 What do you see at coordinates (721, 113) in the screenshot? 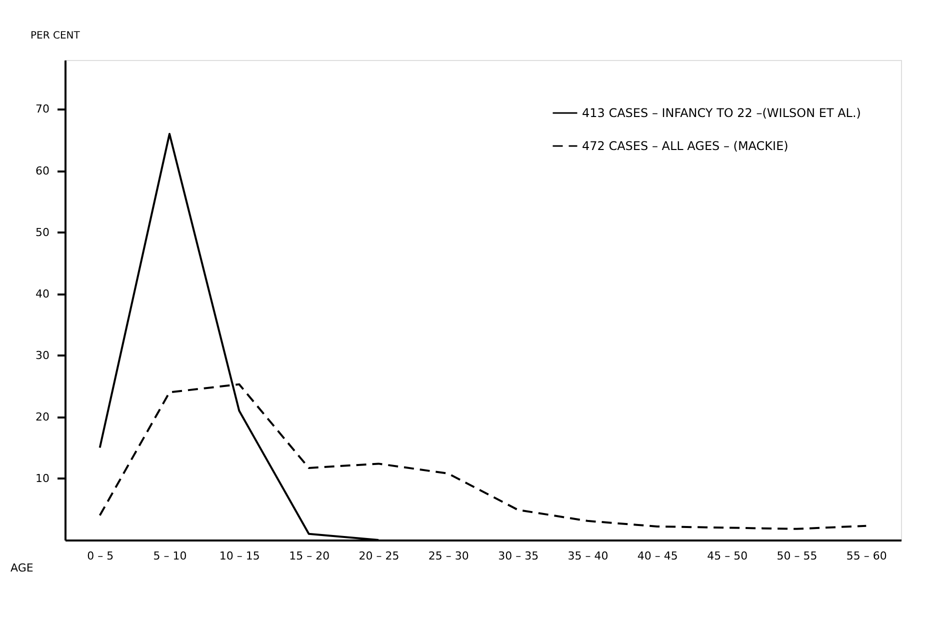
I see `legend-label: 413 CASES – INFANCY TO 22 –(WILSON ET AL.)` at bounding box center [721, 113].